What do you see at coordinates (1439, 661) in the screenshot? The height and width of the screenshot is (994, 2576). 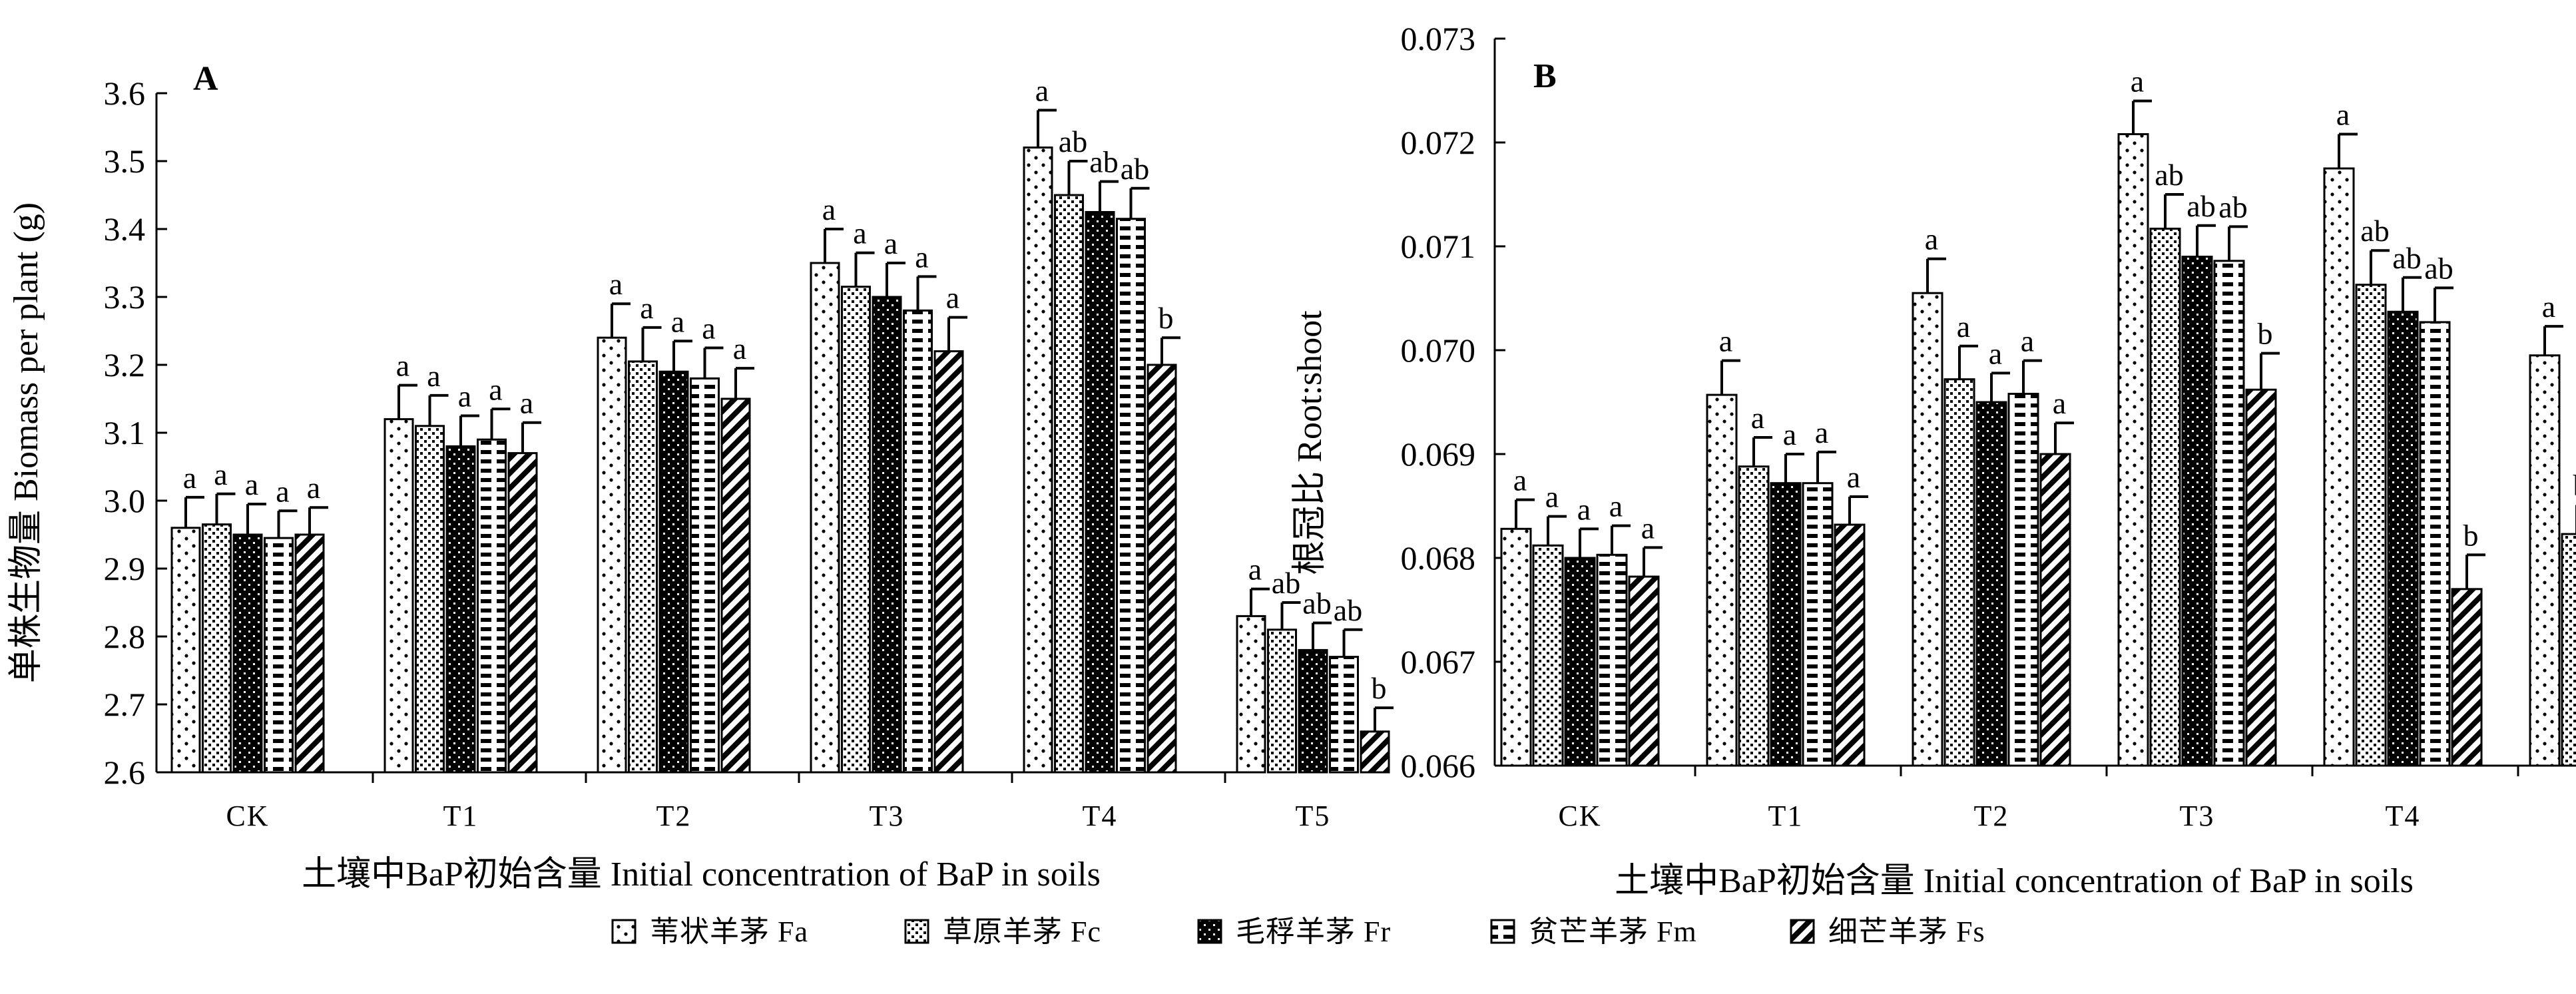 I see `y-tick-label: 0.067` at bounding box center [1439, 661].